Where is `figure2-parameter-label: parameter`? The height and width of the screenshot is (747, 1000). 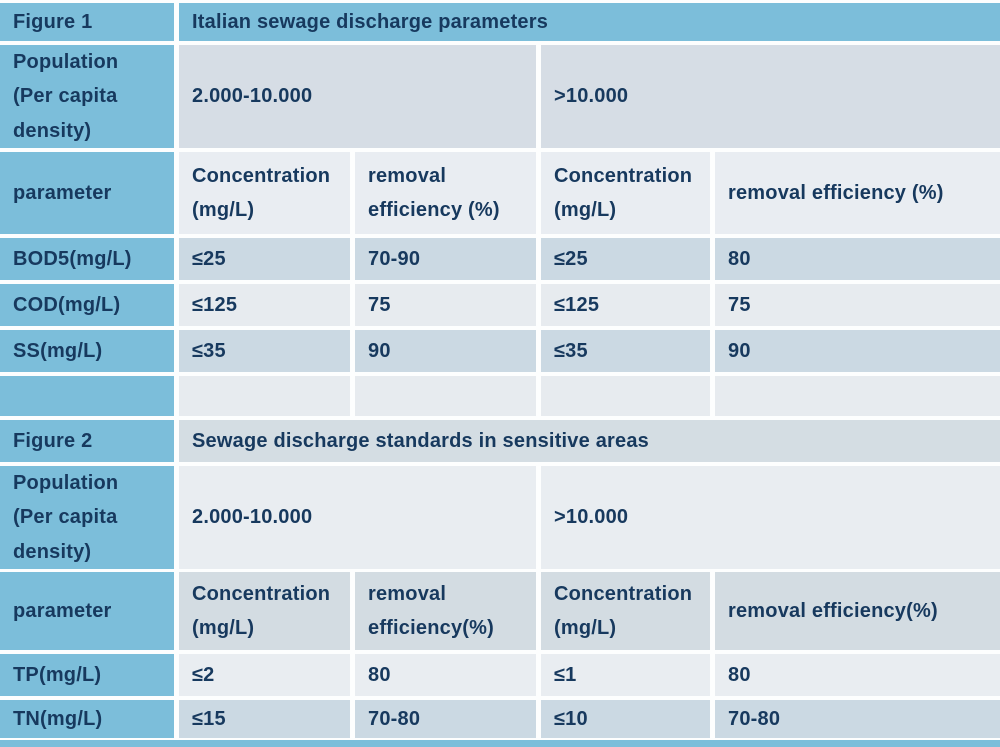
figure2-parameter-label: parameter is located at coordinates (87, 611).